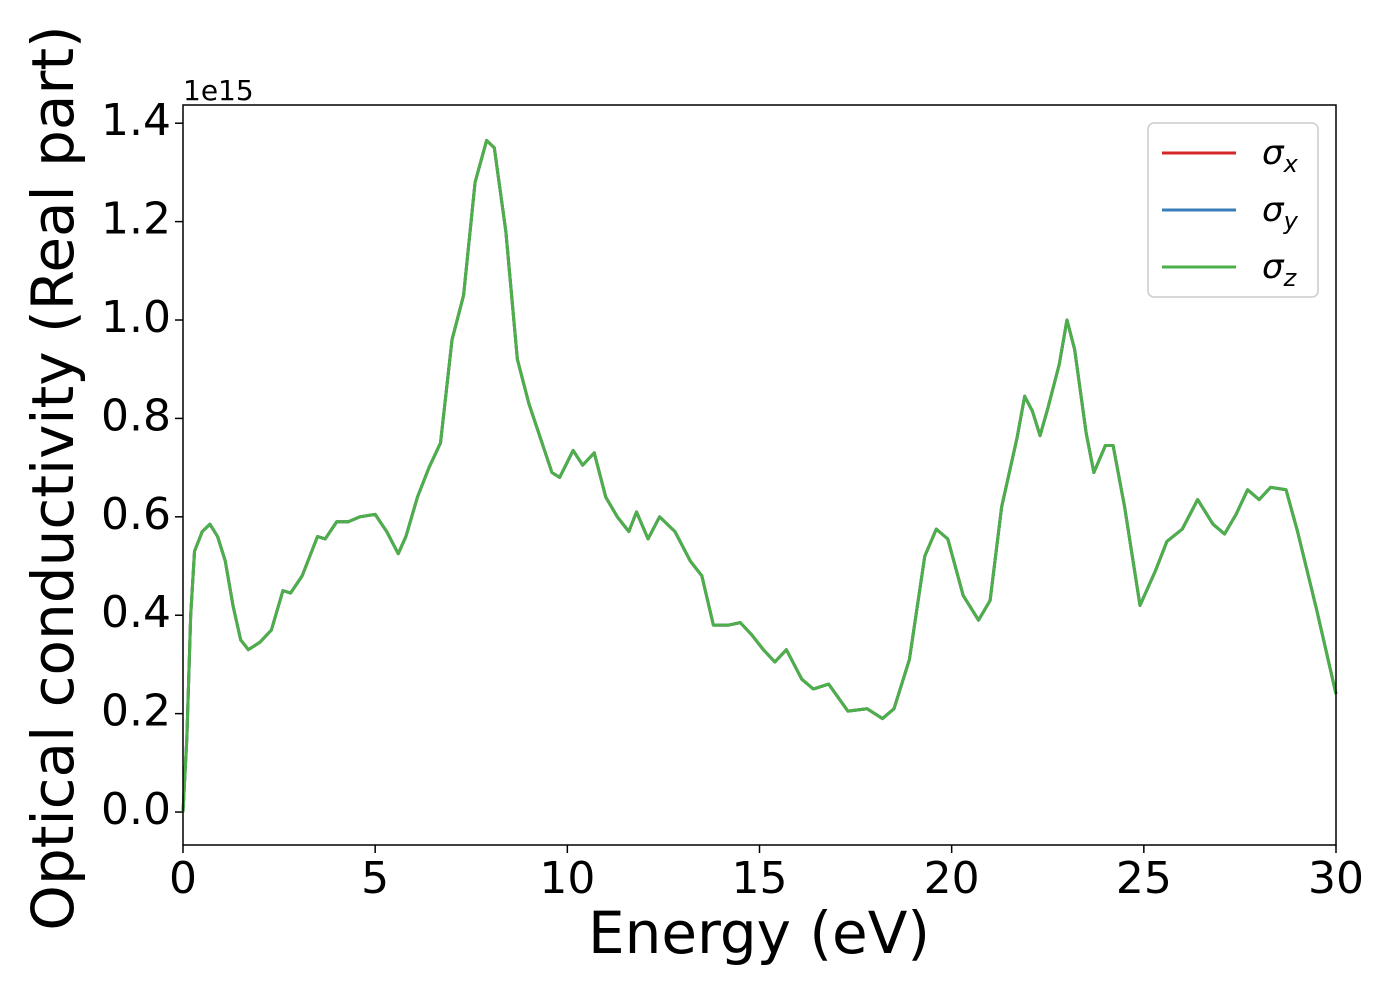  I want to click on y-tick-label: 1.0, so click(136, 317).